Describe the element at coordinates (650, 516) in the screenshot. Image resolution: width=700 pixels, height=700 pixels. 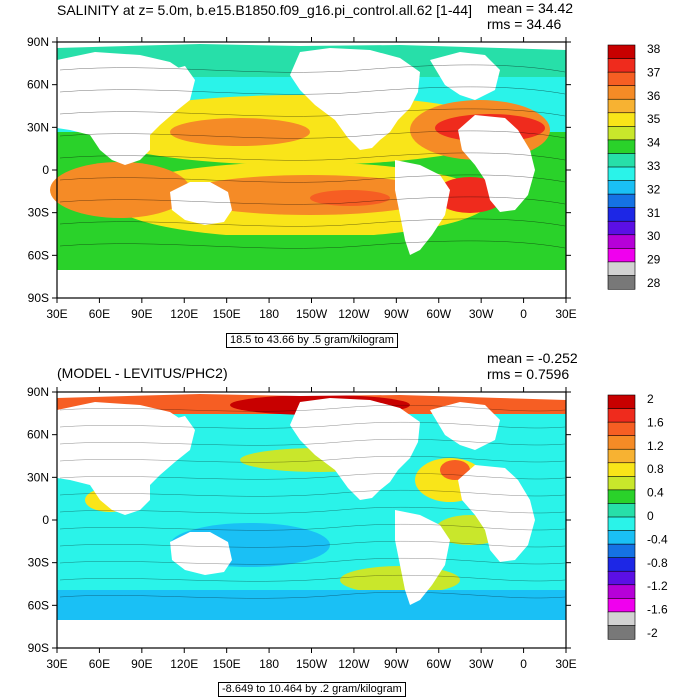
I see `colorbar-label: 0` at that location.